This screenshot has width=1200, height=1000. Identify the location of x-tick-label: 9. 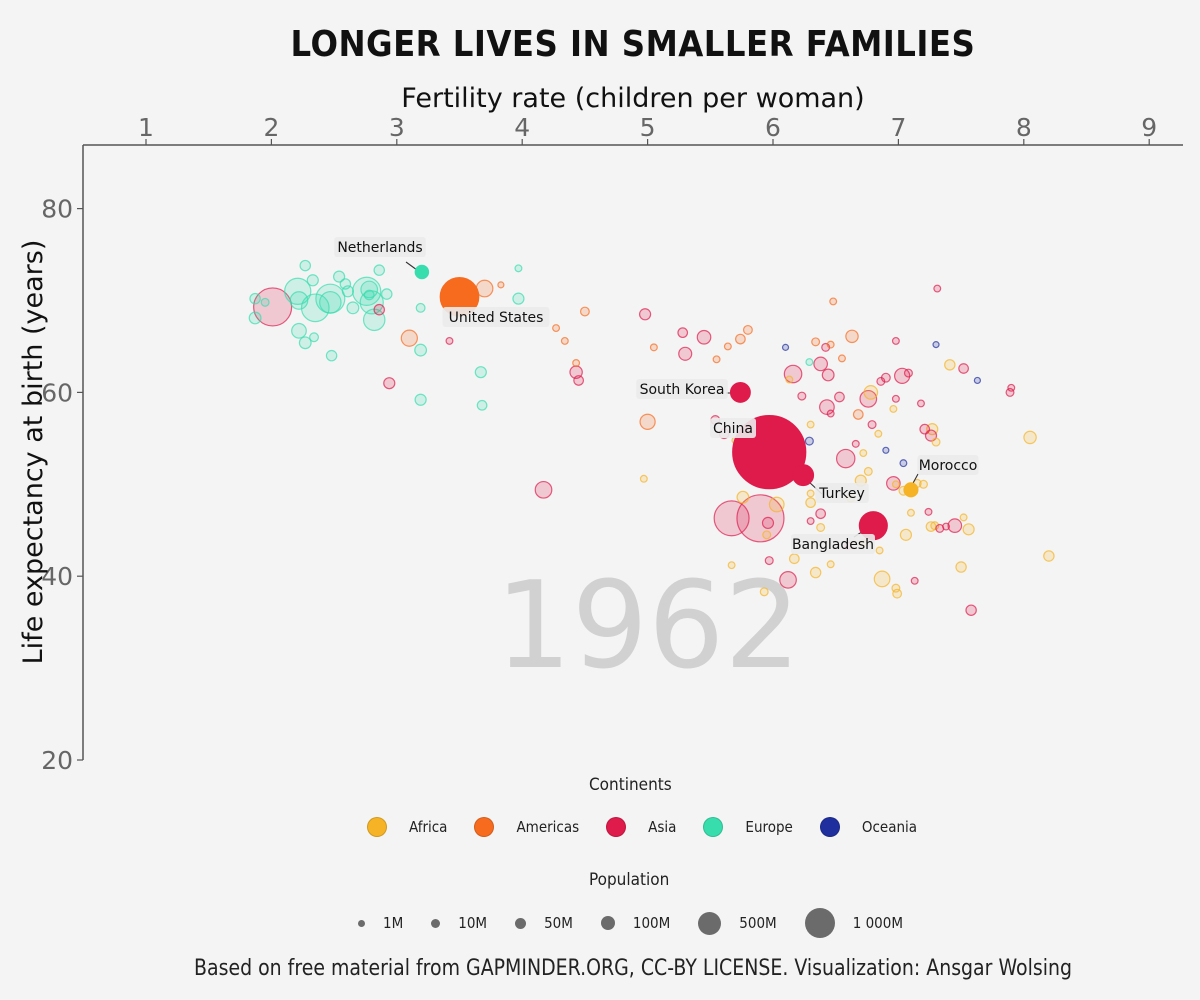
(1149, 127).